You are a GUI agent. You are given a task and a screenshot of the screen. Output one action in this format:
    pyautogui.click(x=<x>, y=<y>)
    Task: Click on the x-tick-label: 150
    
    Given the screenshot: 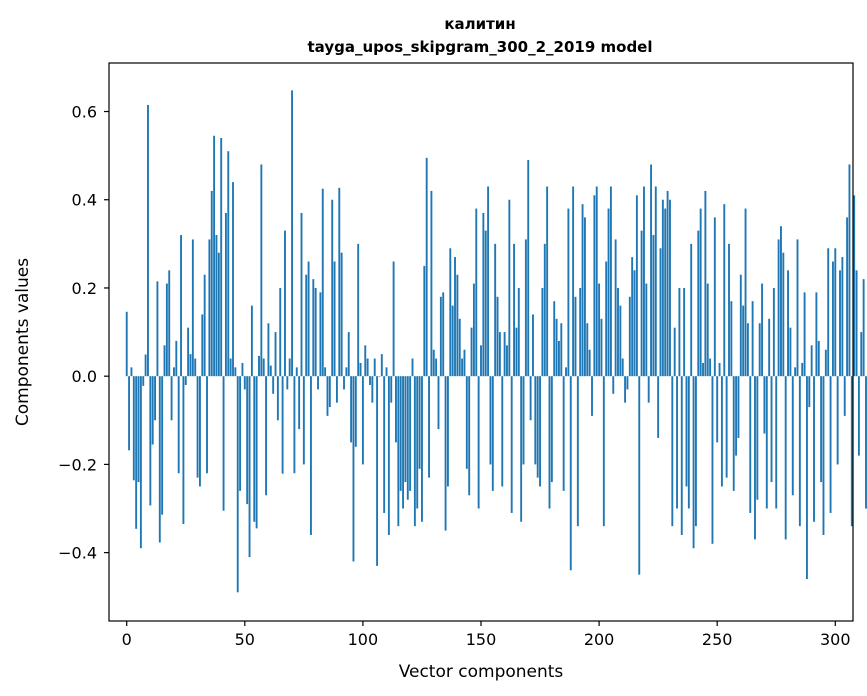 What is the action you would take?
    pyautogui.click(x=481, y=639)
    